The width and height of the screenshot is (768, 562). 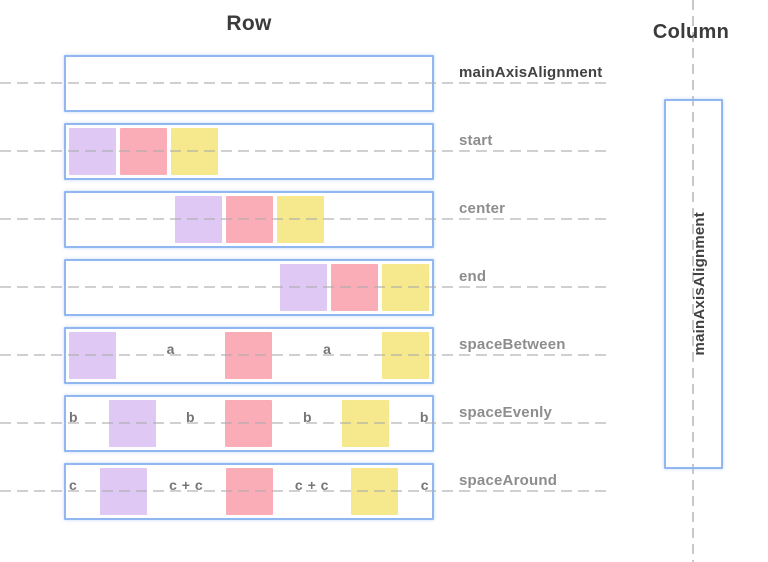 What do you see at coordinates (249, 287) in the screenshot?
I see `row-box-end` at bounding box center [249, 287].